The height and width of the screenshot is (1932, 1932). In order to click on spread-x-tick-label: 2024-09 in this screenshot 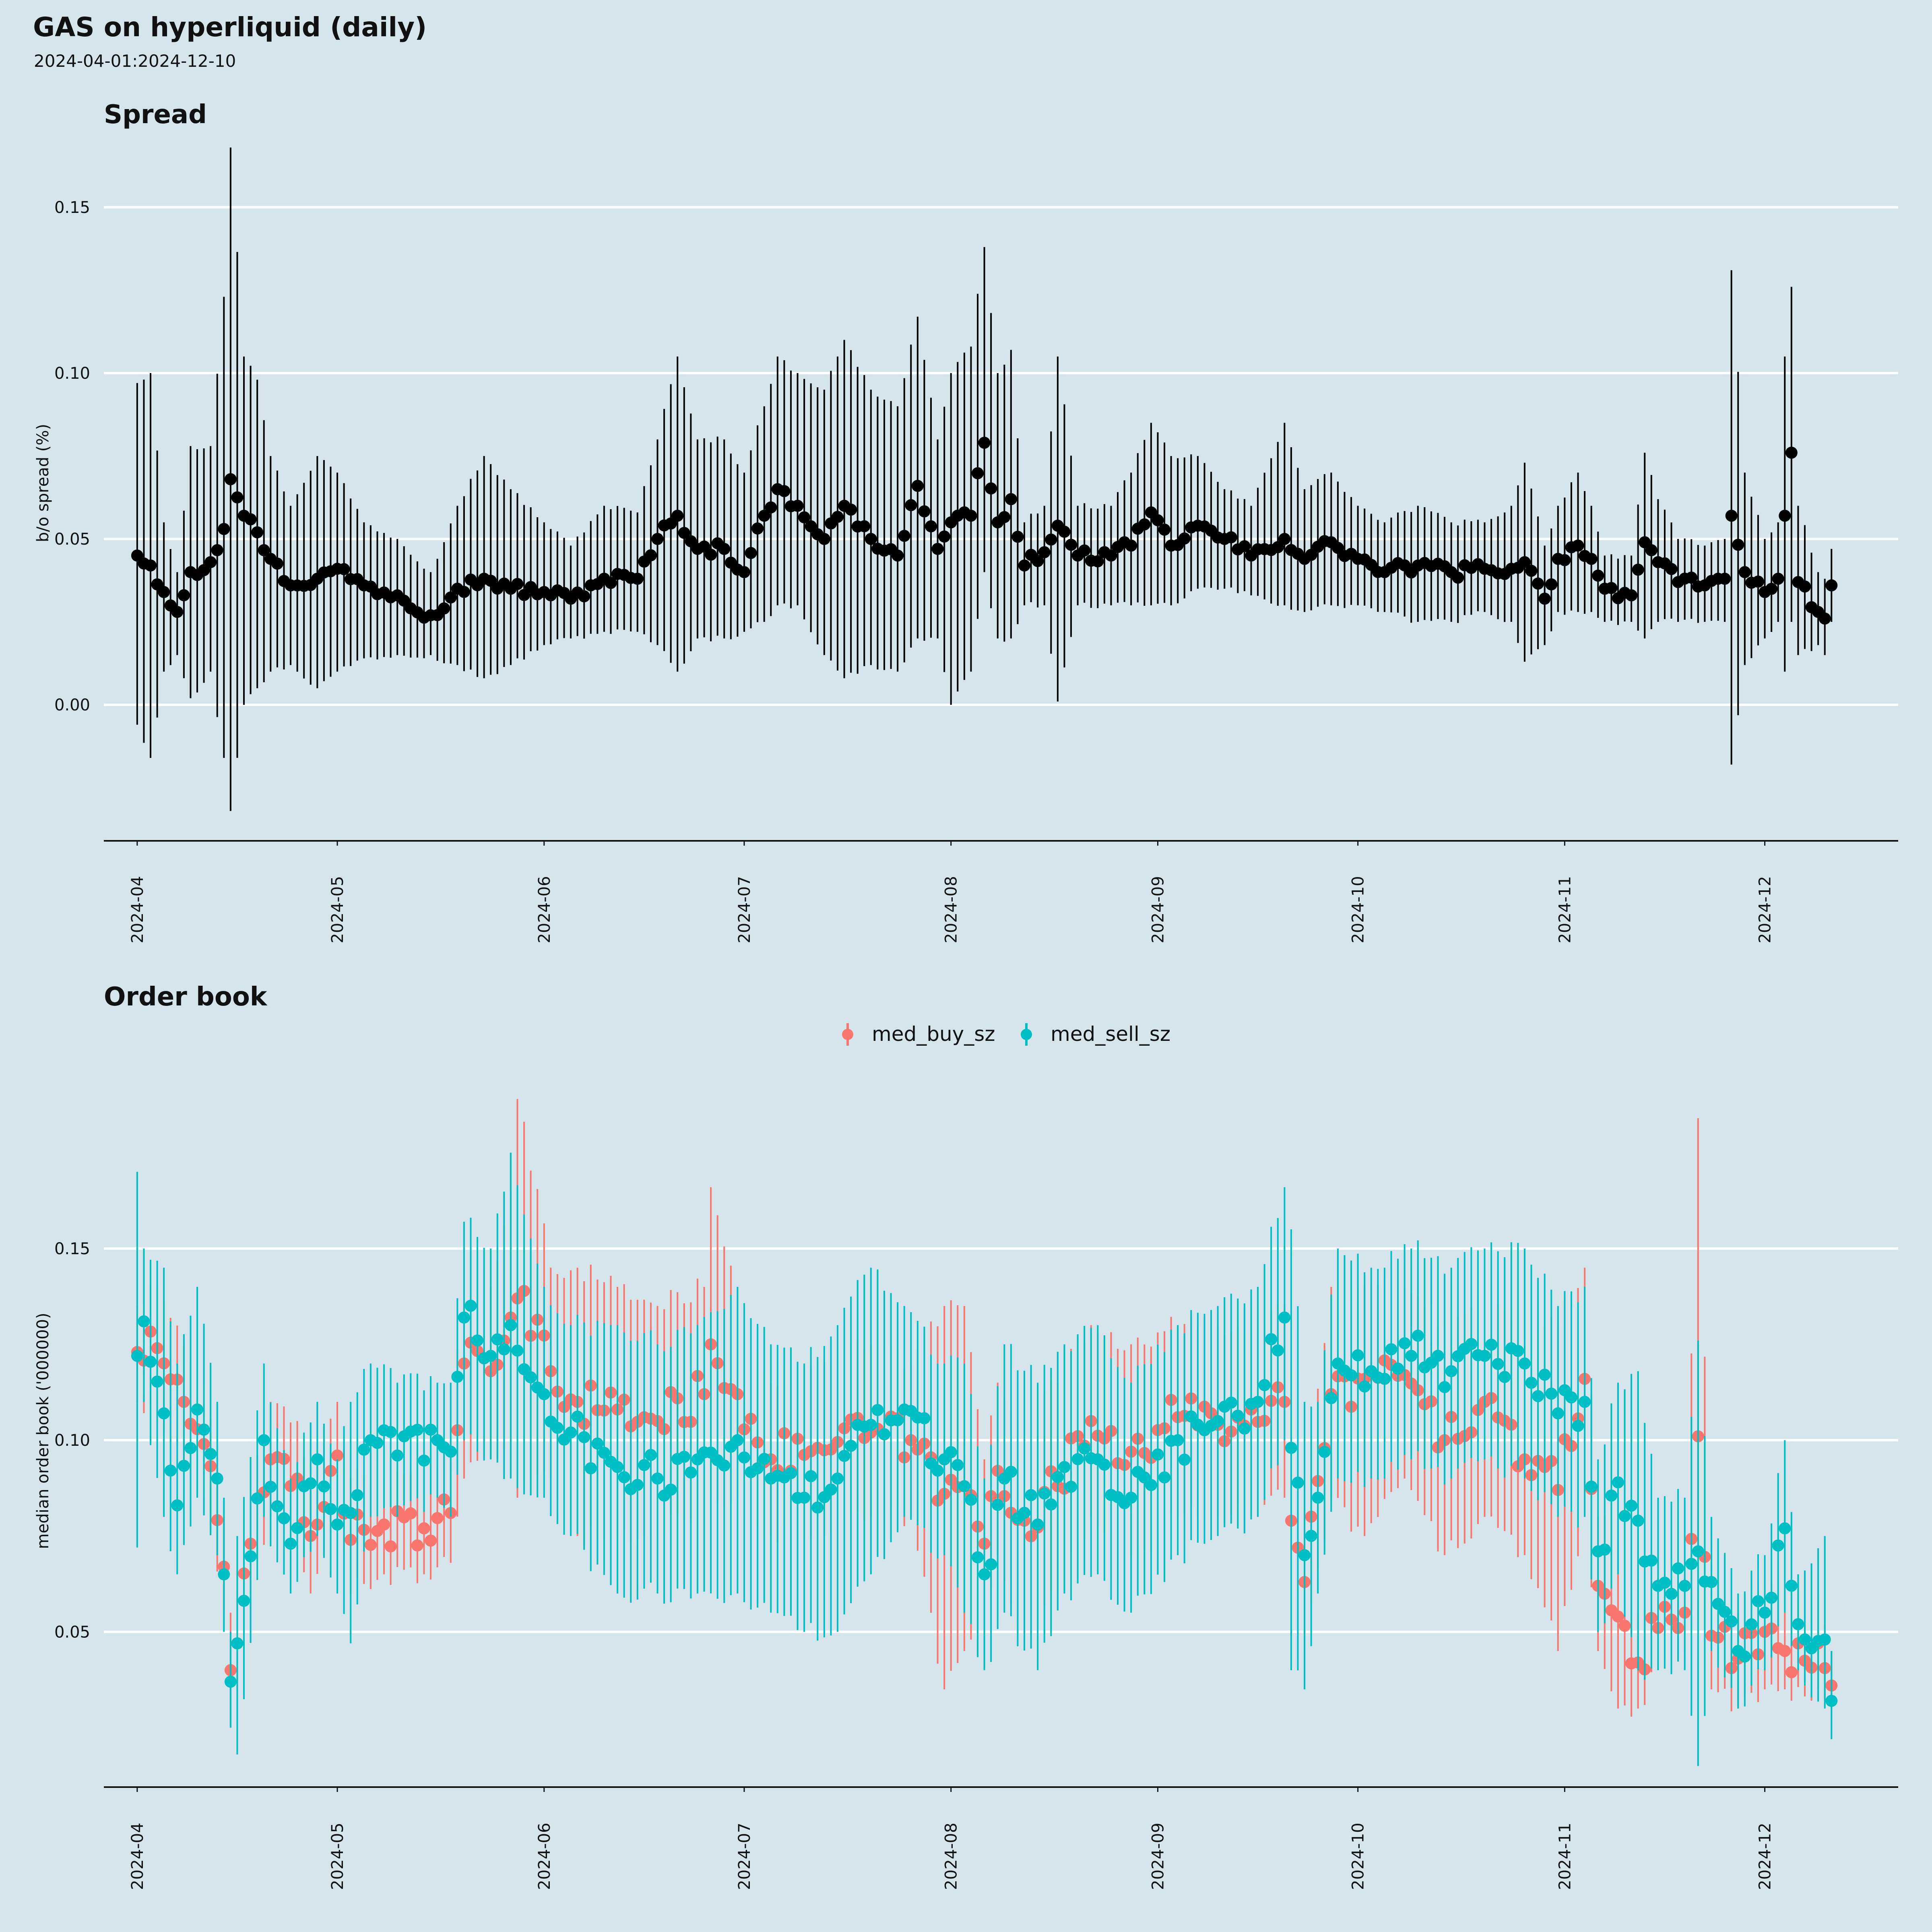, I will do `click(1158, 909)`.